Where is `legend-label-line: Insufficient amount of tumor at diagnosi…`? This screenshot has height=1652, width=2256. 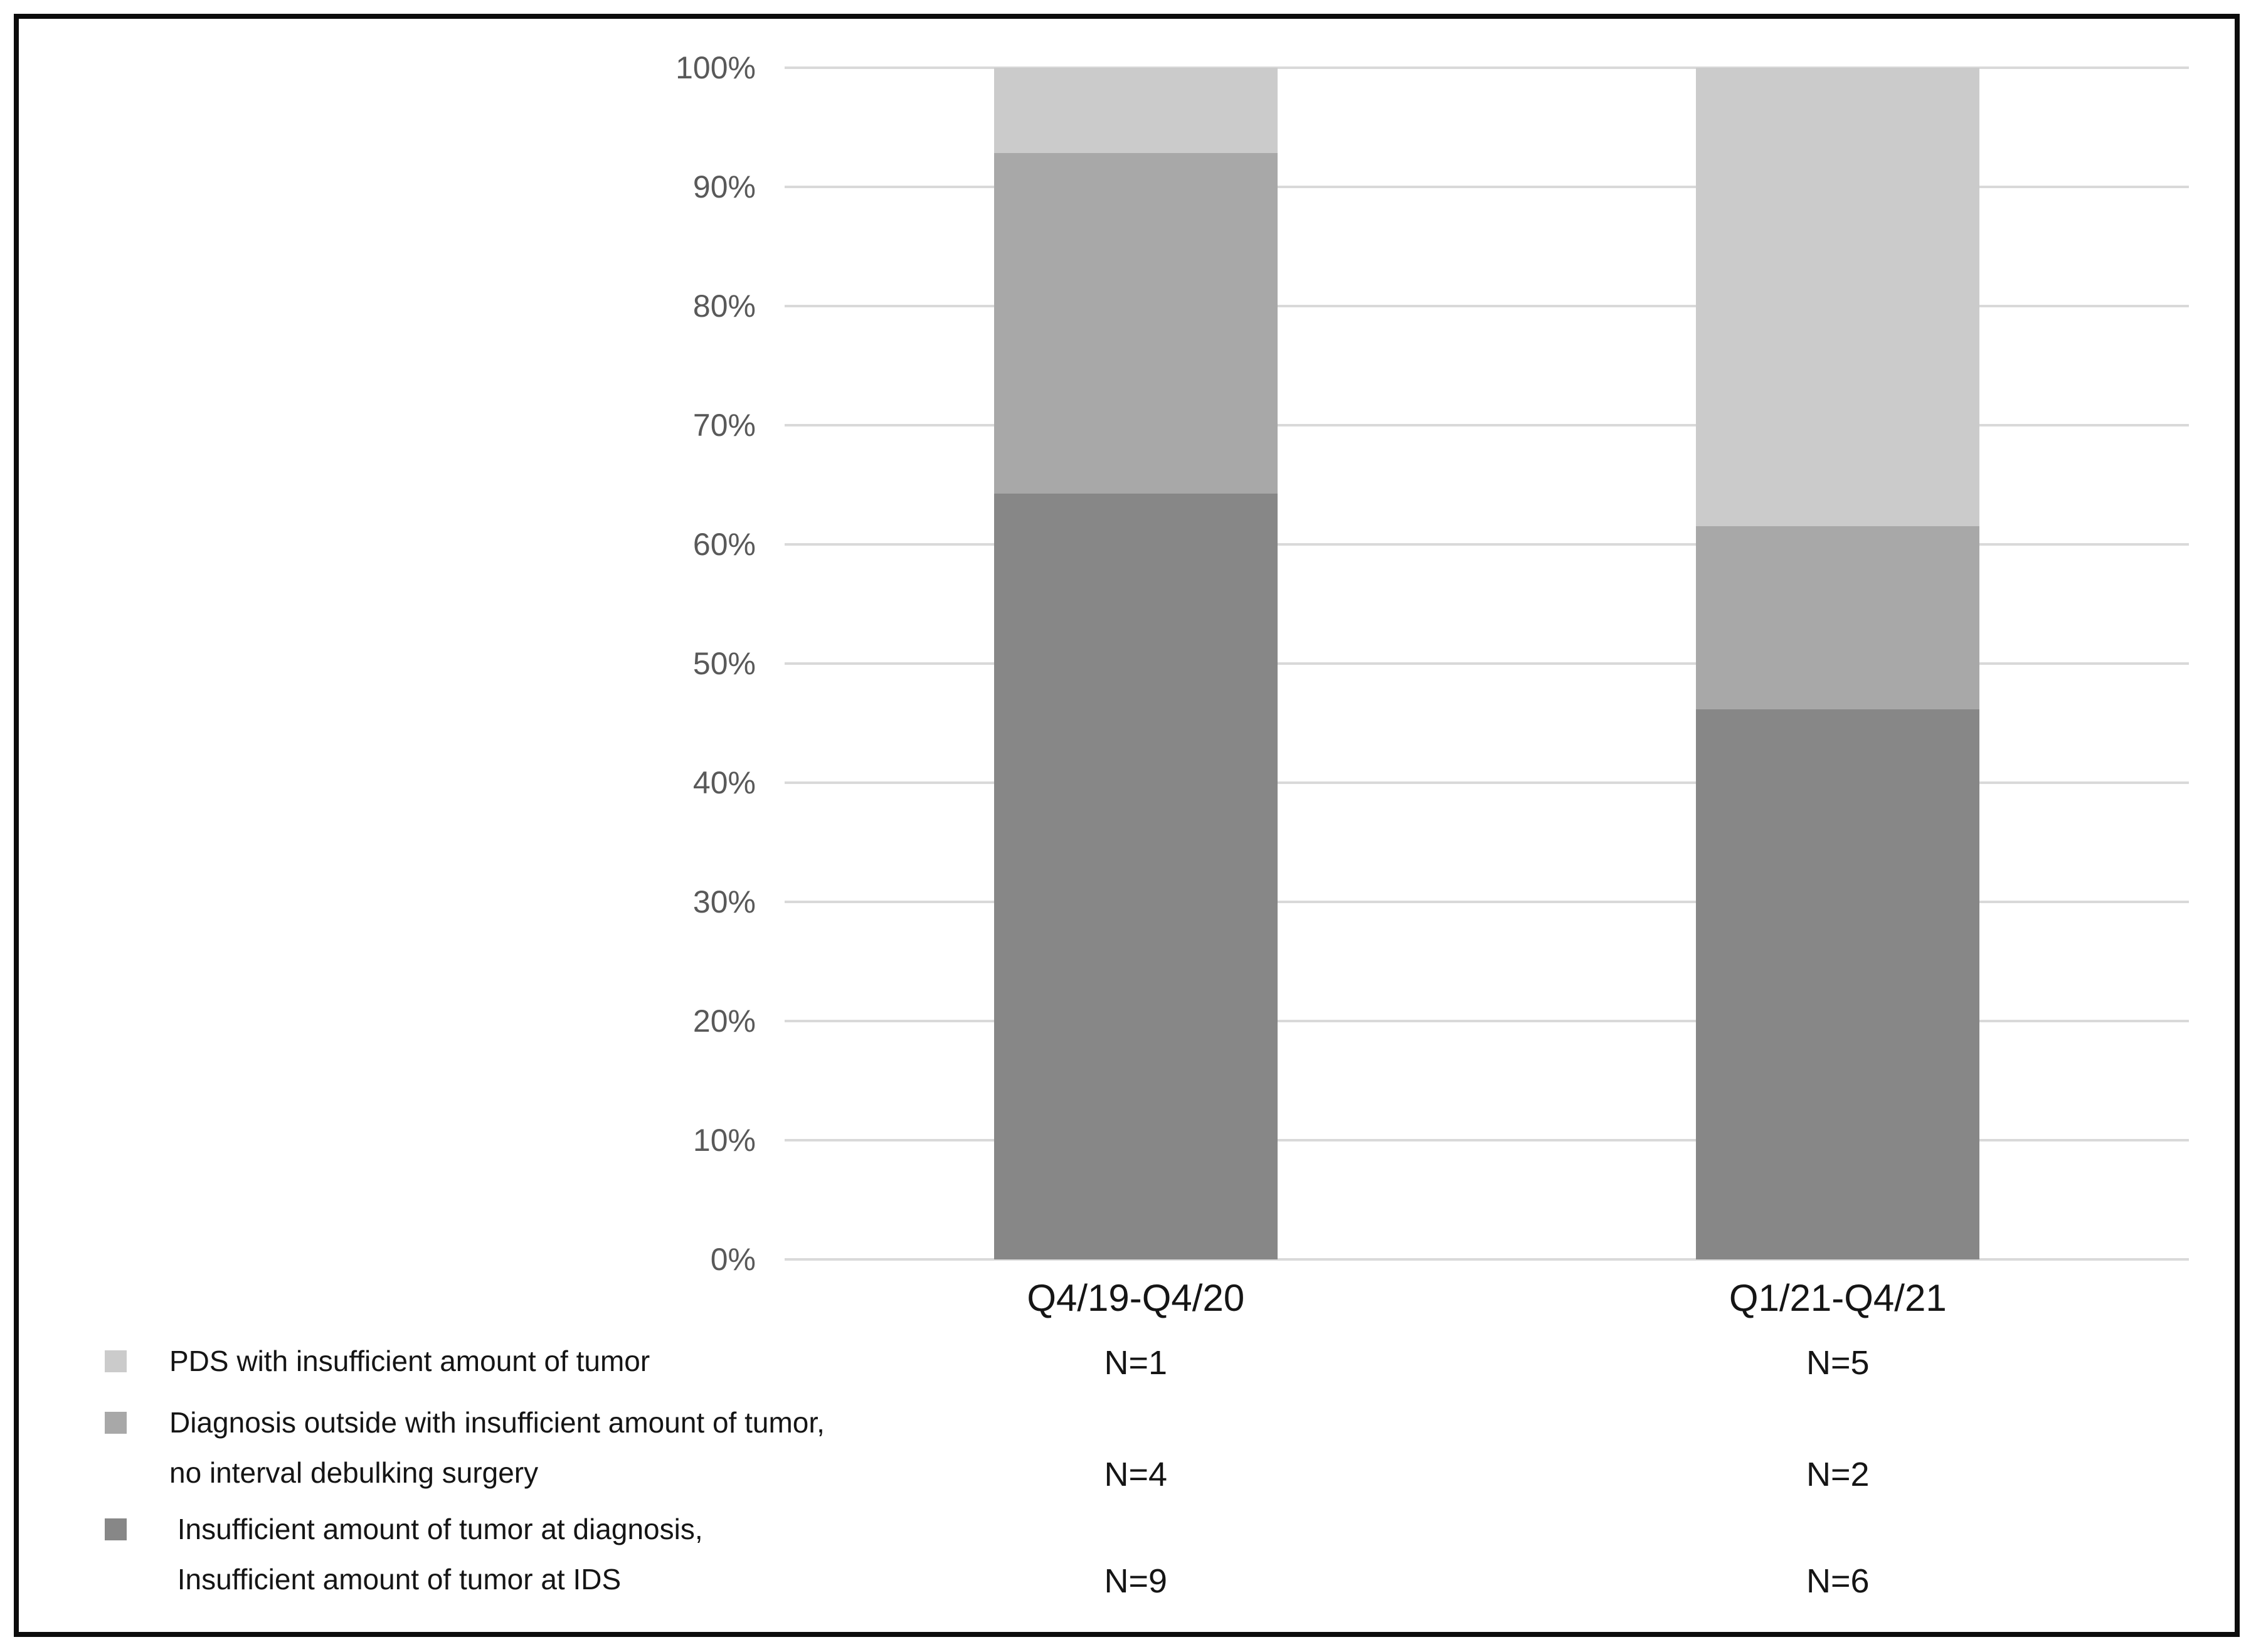
legend-label-line: Insufficient amount of tumor at diagnosi… is located at coordinates (436, 1529).